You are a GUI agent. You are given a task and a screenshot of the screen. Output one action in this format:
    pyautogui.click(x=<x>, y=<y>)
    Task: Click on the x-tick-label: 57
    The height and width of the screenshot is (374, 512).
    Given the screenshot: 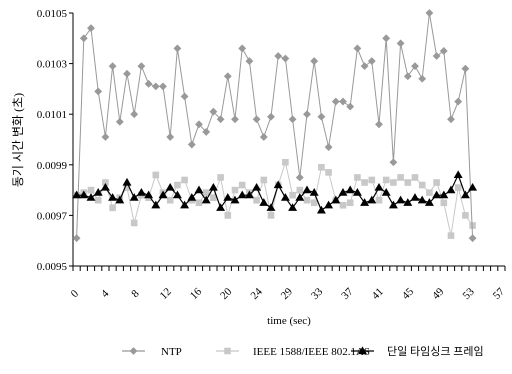 What is the action you would take?
    pyautogui.click(x=499, y=293)
    